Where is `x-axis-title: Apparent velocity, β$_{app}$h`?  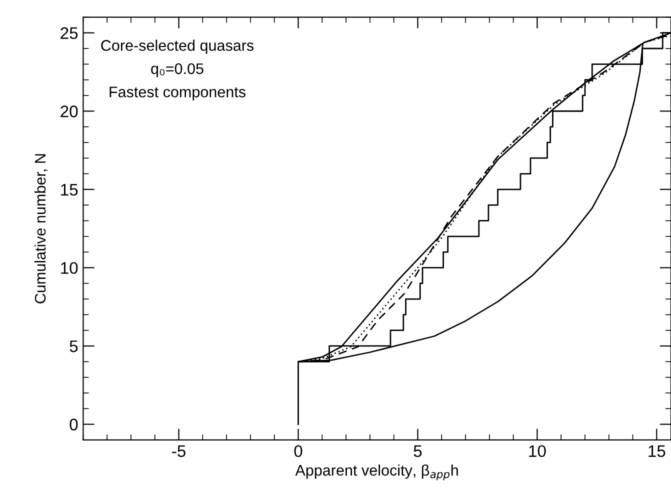
x-axis-title: Apparent velocity, β$_{app}$h is located at coordinates (376, 472).